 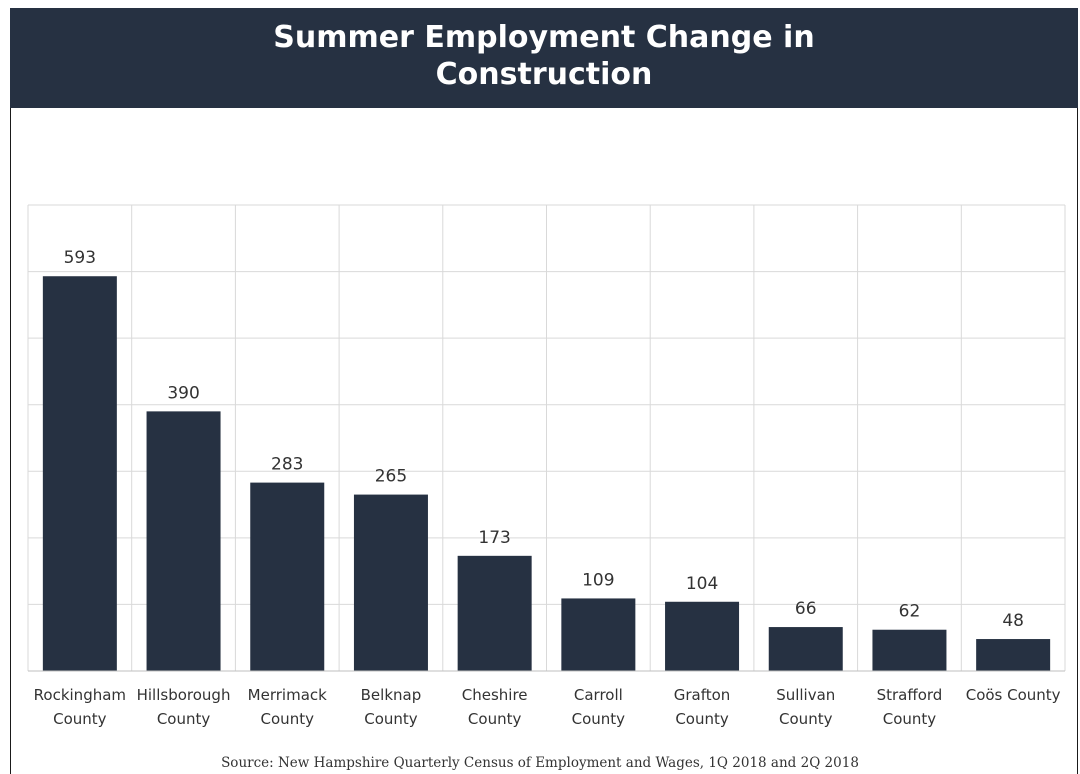 What do you see at coordinates (910, 695) in the screenshot?
I see `category-label: Strafford` at bounding box center [910, 695].